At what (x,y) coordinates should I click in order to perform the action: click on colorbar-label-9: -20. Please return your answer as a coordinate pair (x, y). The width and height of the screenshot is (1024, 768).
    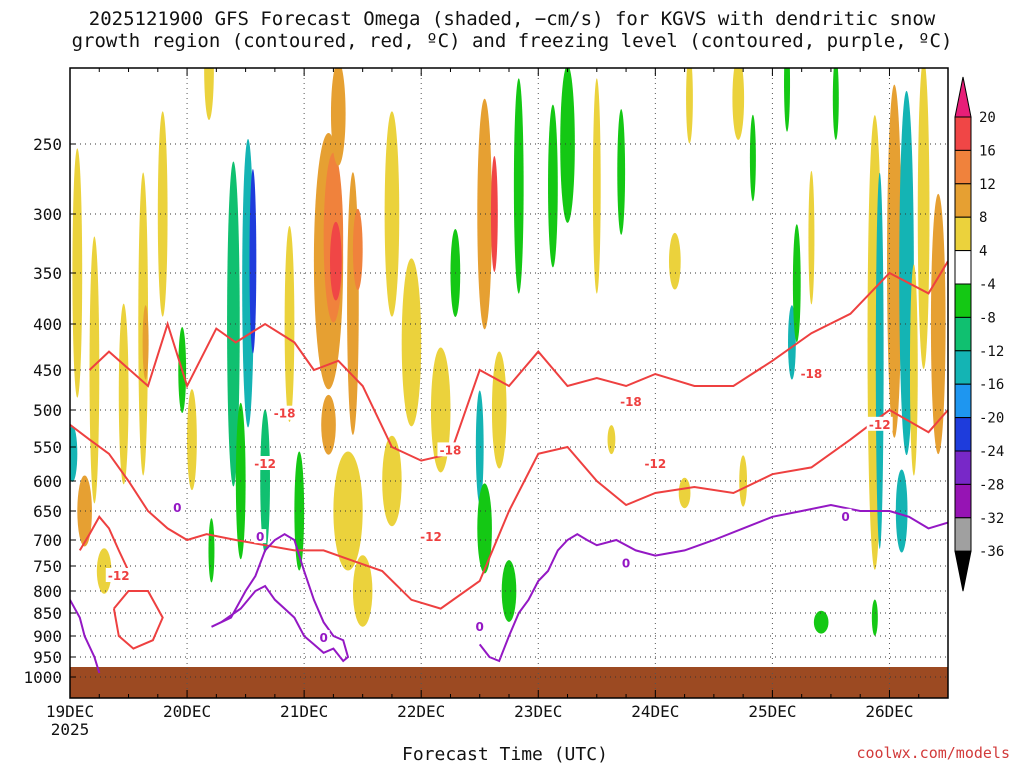
    Looking at the image, I should click on (991, 419).